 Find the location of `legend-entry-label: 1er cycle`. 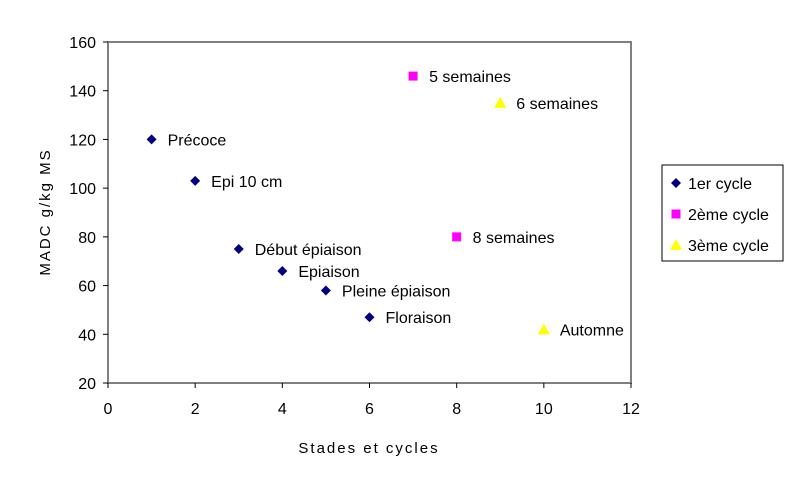

legend-entry-label: 1er cycle is located at coordinates (720, 184).